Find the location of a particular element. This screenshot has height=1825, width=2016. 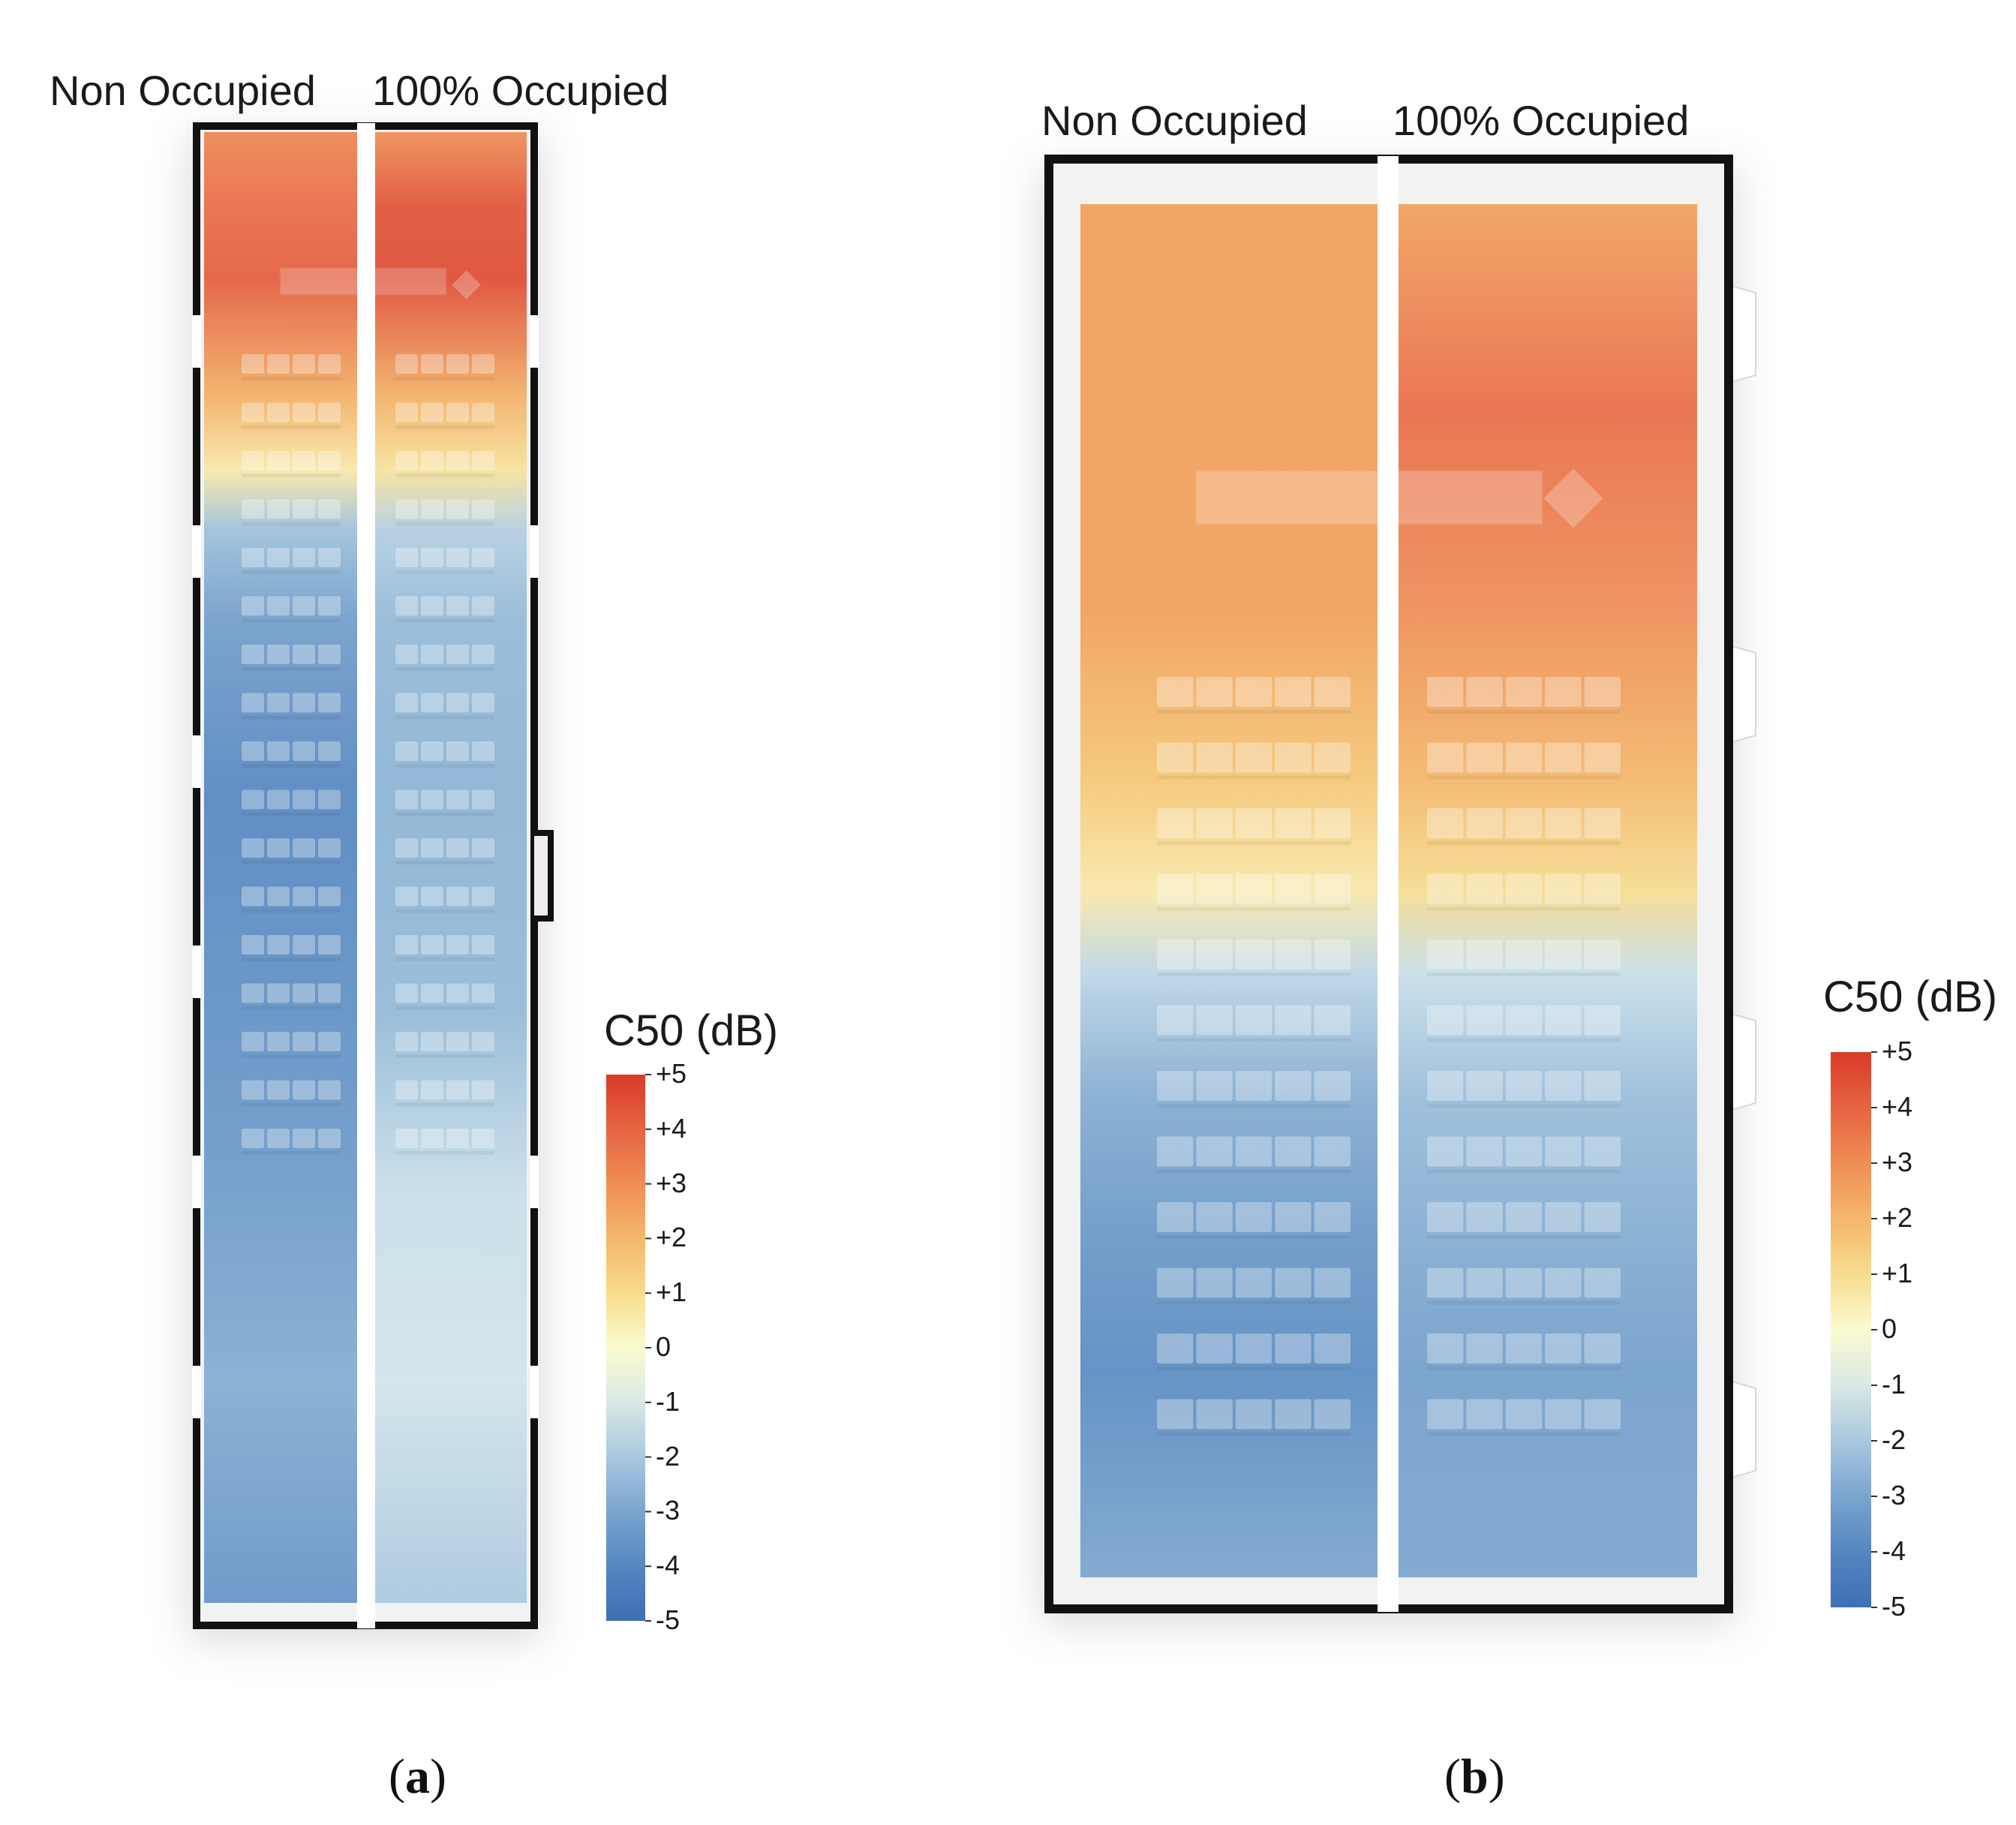

non-occupied-label: Non Occupied is located at coordinates (183, 90).